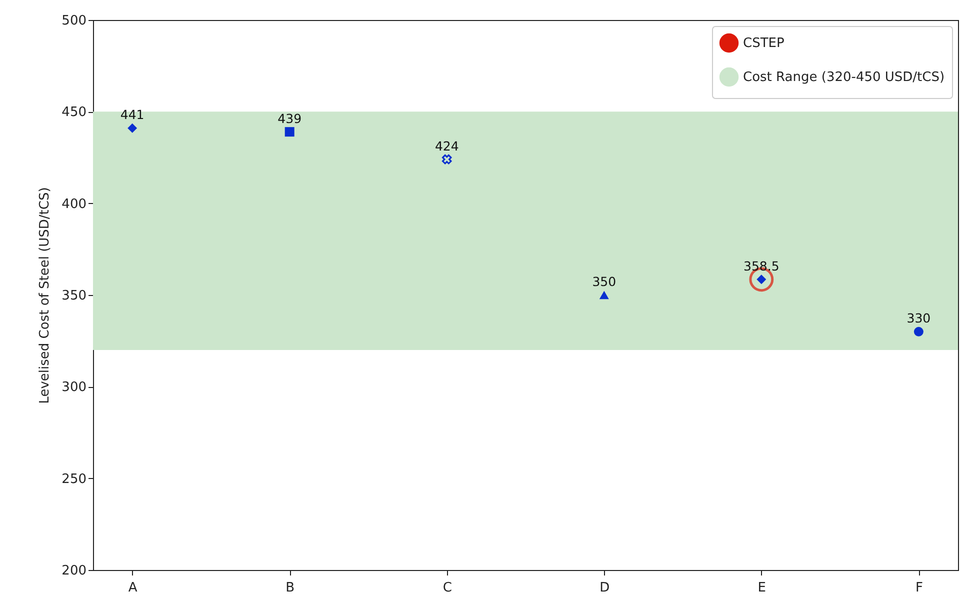  What do you see at coordinates (74, 296) in the screenshot?
I see `y-tick-label: 350` at bounding box center [74, 296].